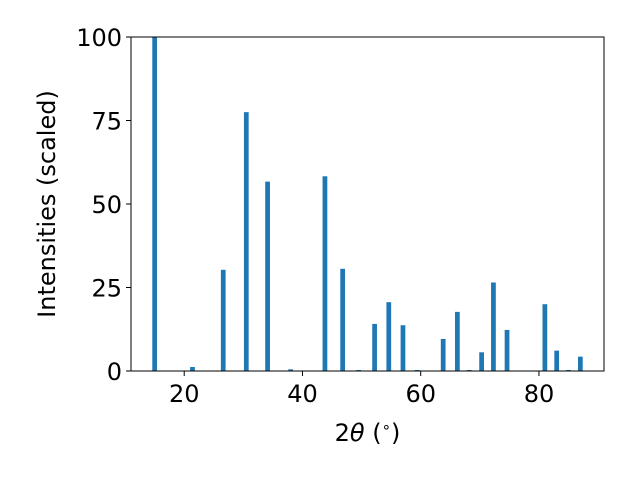 This screenshot has height=480, width=640. I want to click on y-tick-label: 0, so click(114, 372).